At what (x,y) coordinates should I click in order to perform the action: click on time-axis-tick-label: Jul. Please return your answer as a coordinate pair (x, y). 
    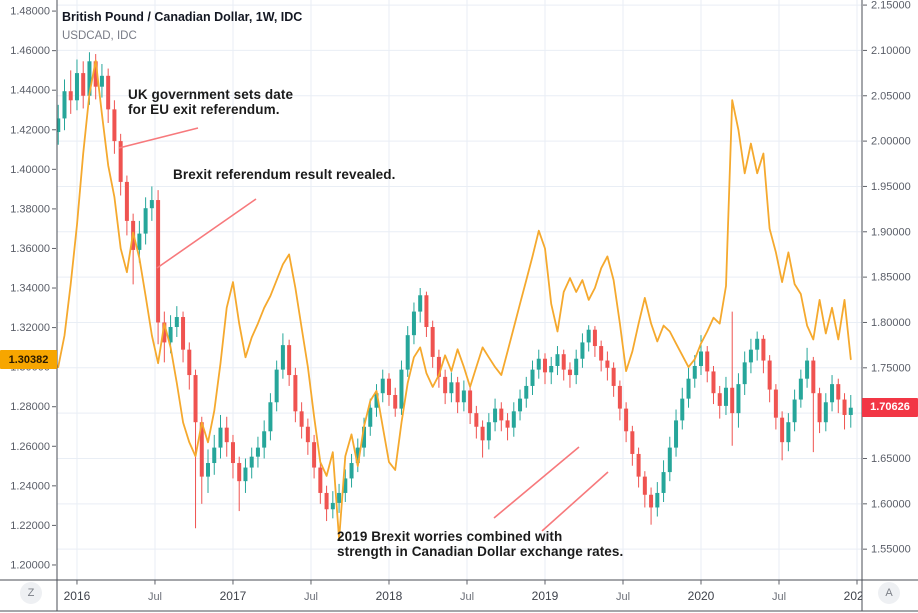
    Looking at the image, I should click on (311, 597).